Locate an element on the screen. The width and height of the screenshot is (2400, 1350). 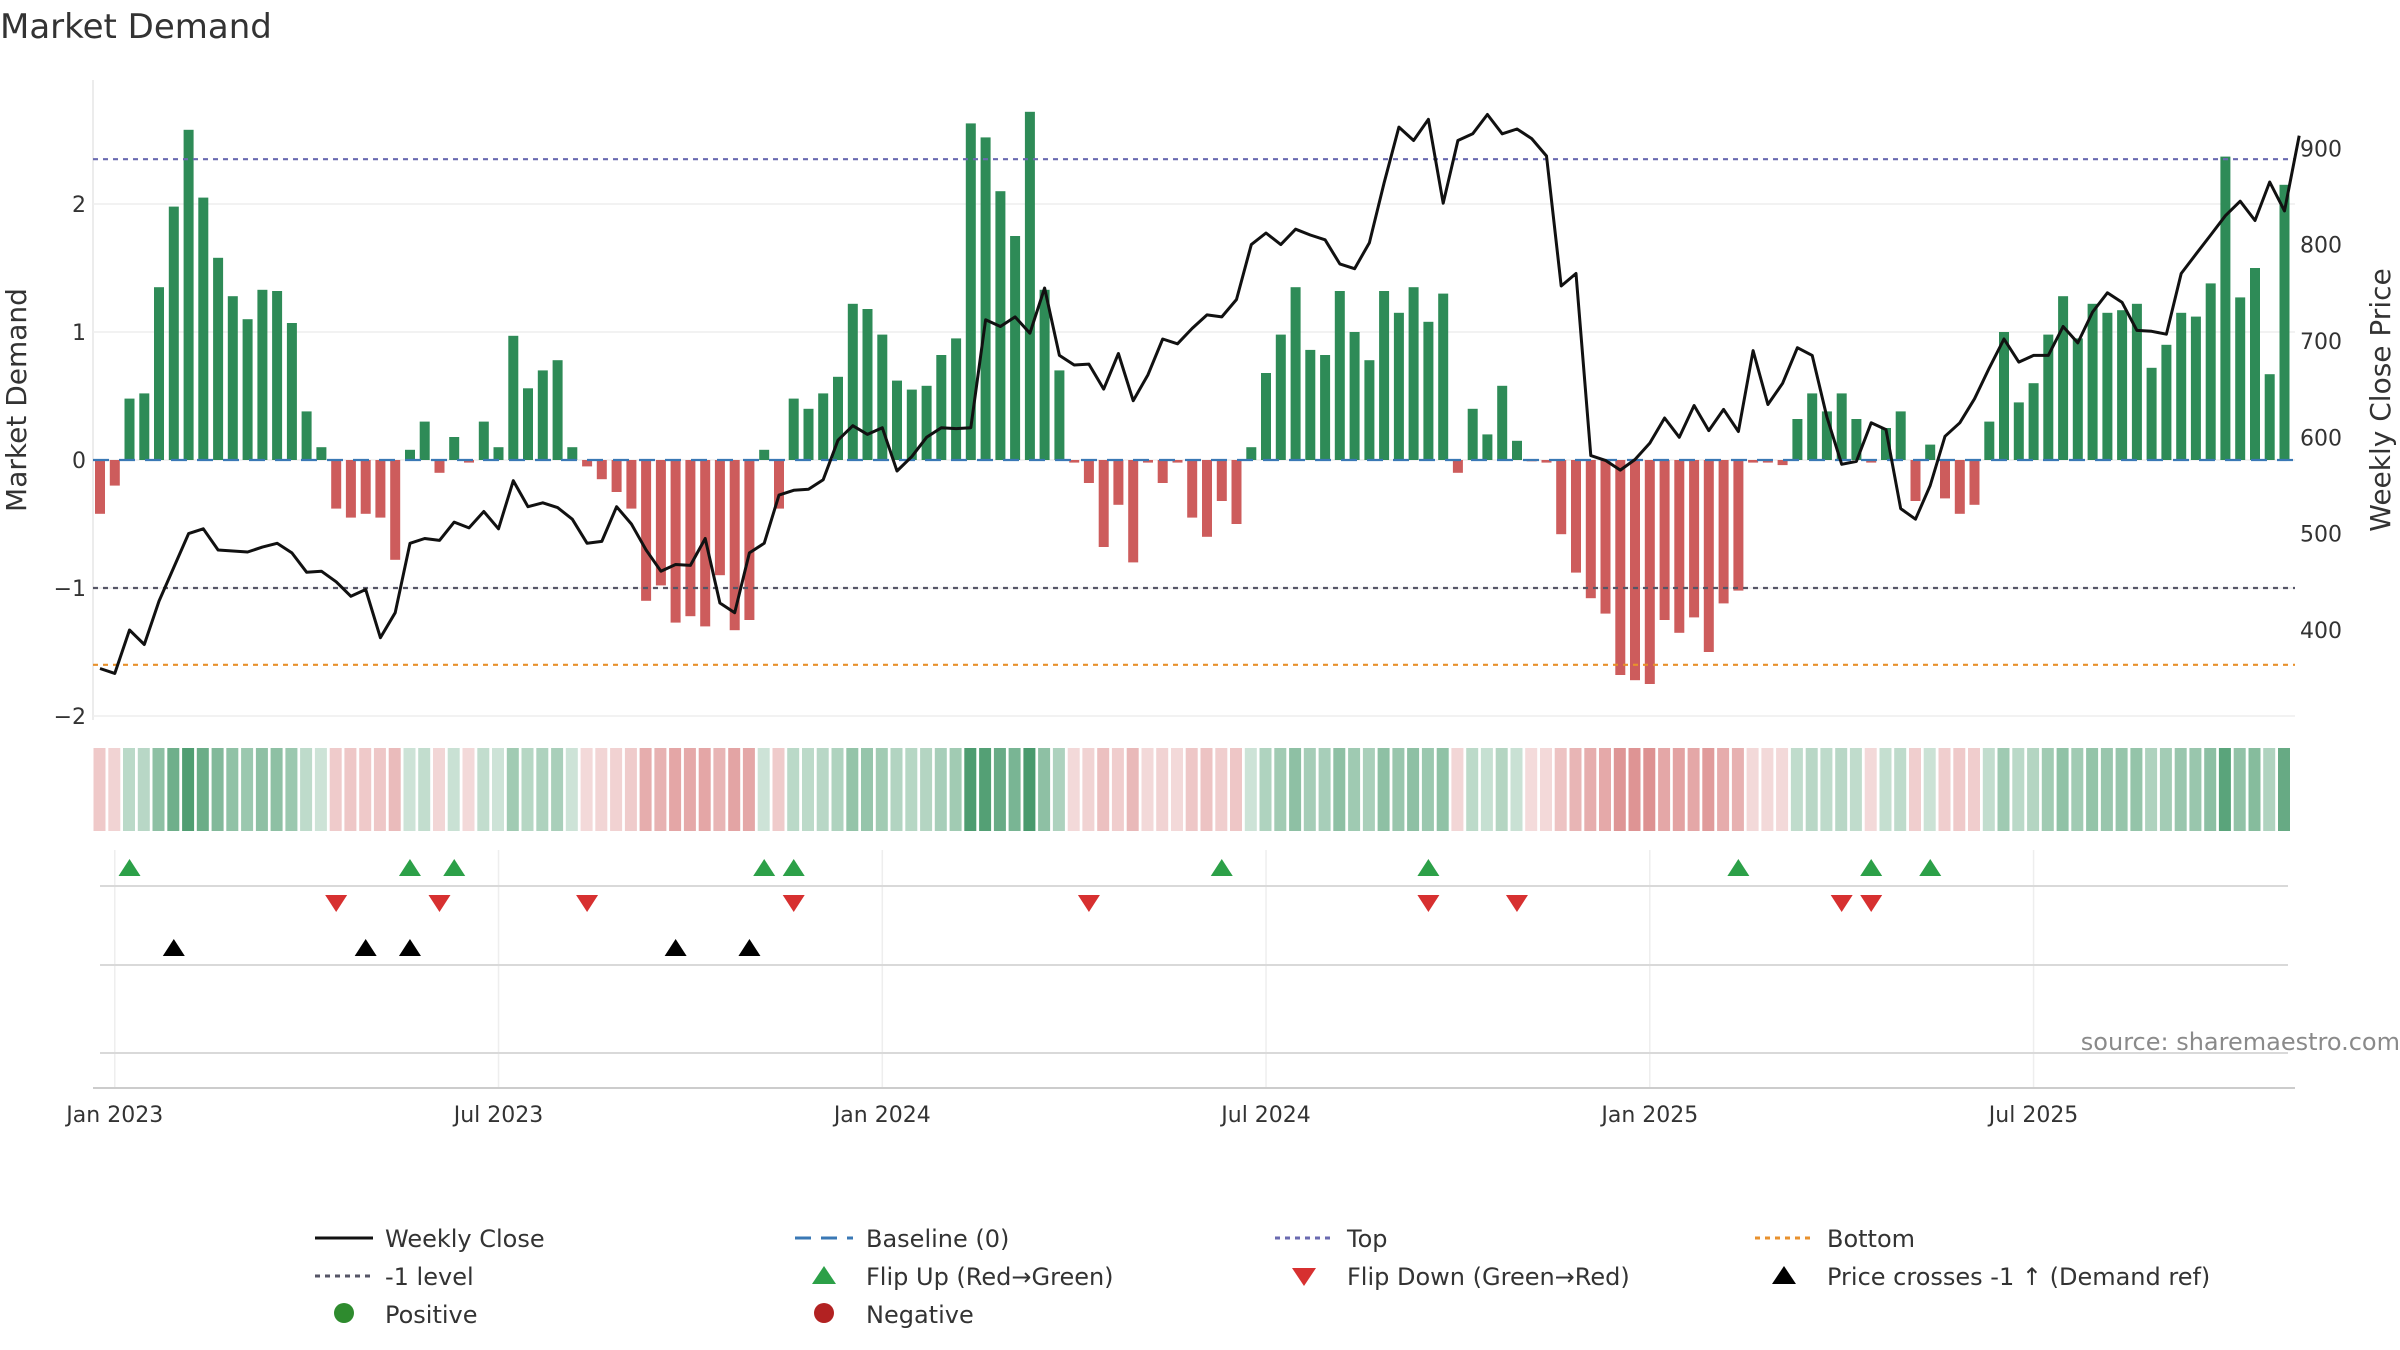
legend-flip-up: Flip Up (Red→Green) is located at coordinates (963, 1277).